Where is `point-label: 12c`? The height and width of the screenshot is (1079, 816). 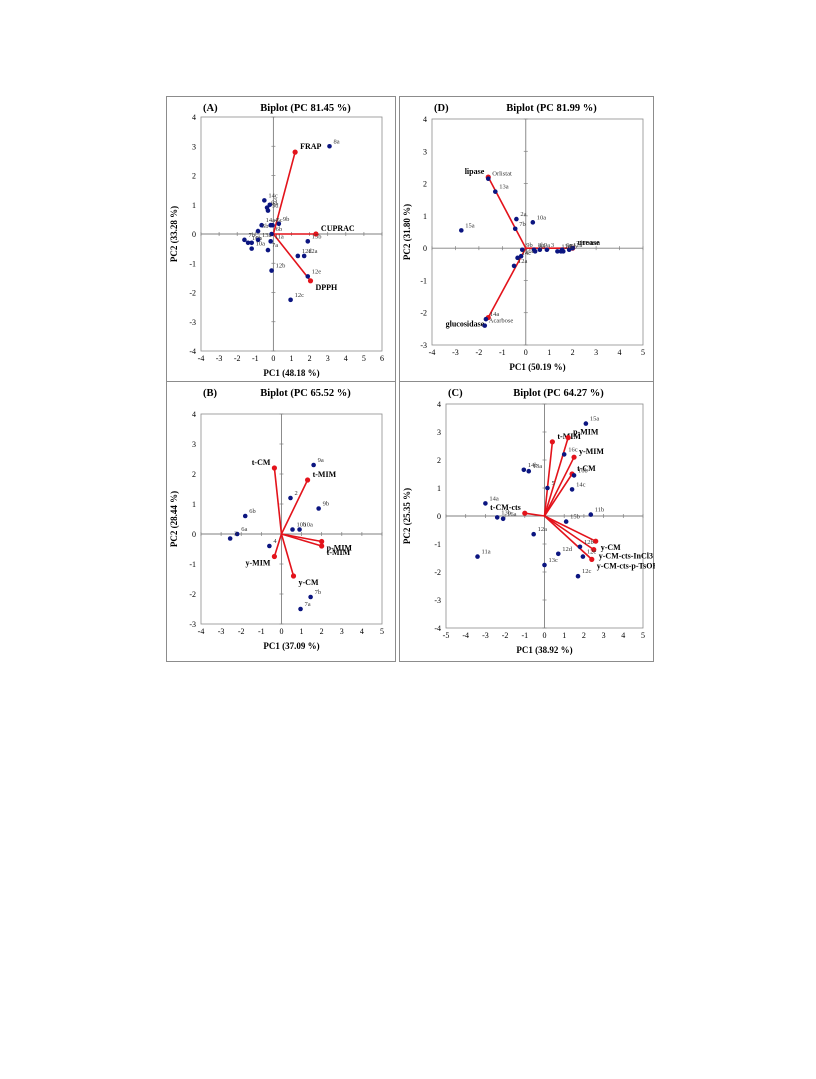
point-label: 12c is located at coordinates (587, 571).